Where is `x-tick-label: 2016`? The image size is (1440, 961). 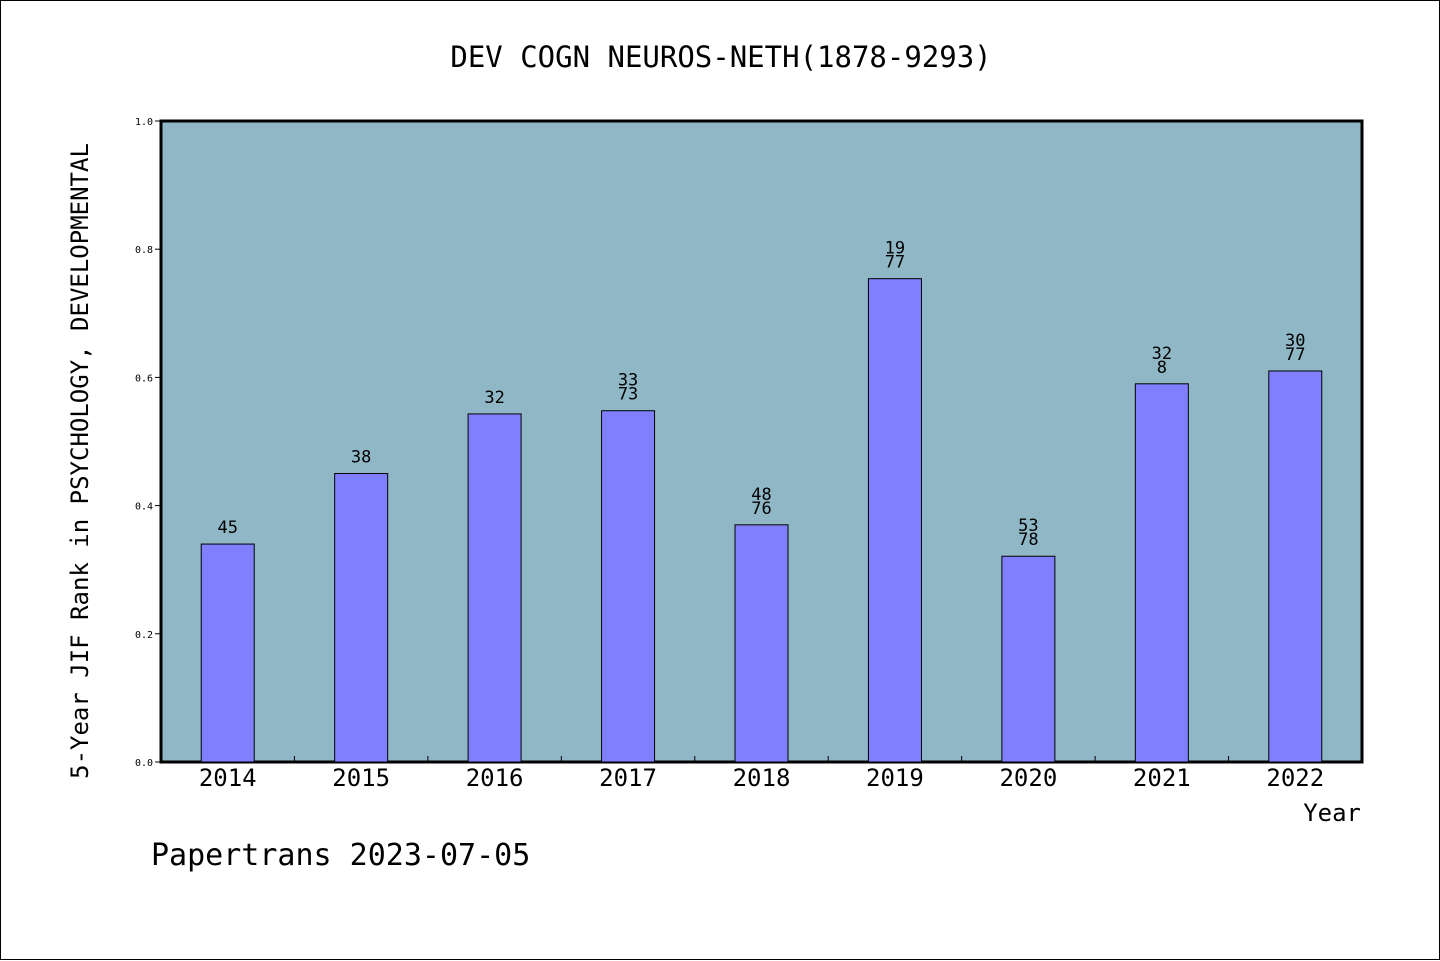
x-tick-label: 2016 is located at coordinates (495, 778).